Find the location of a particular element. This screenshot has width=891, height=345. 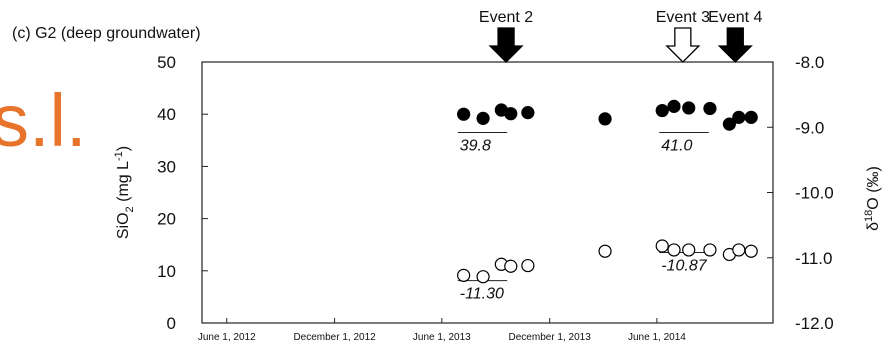

y-left-tick-label: 10 is located at coordinates (166, 271).